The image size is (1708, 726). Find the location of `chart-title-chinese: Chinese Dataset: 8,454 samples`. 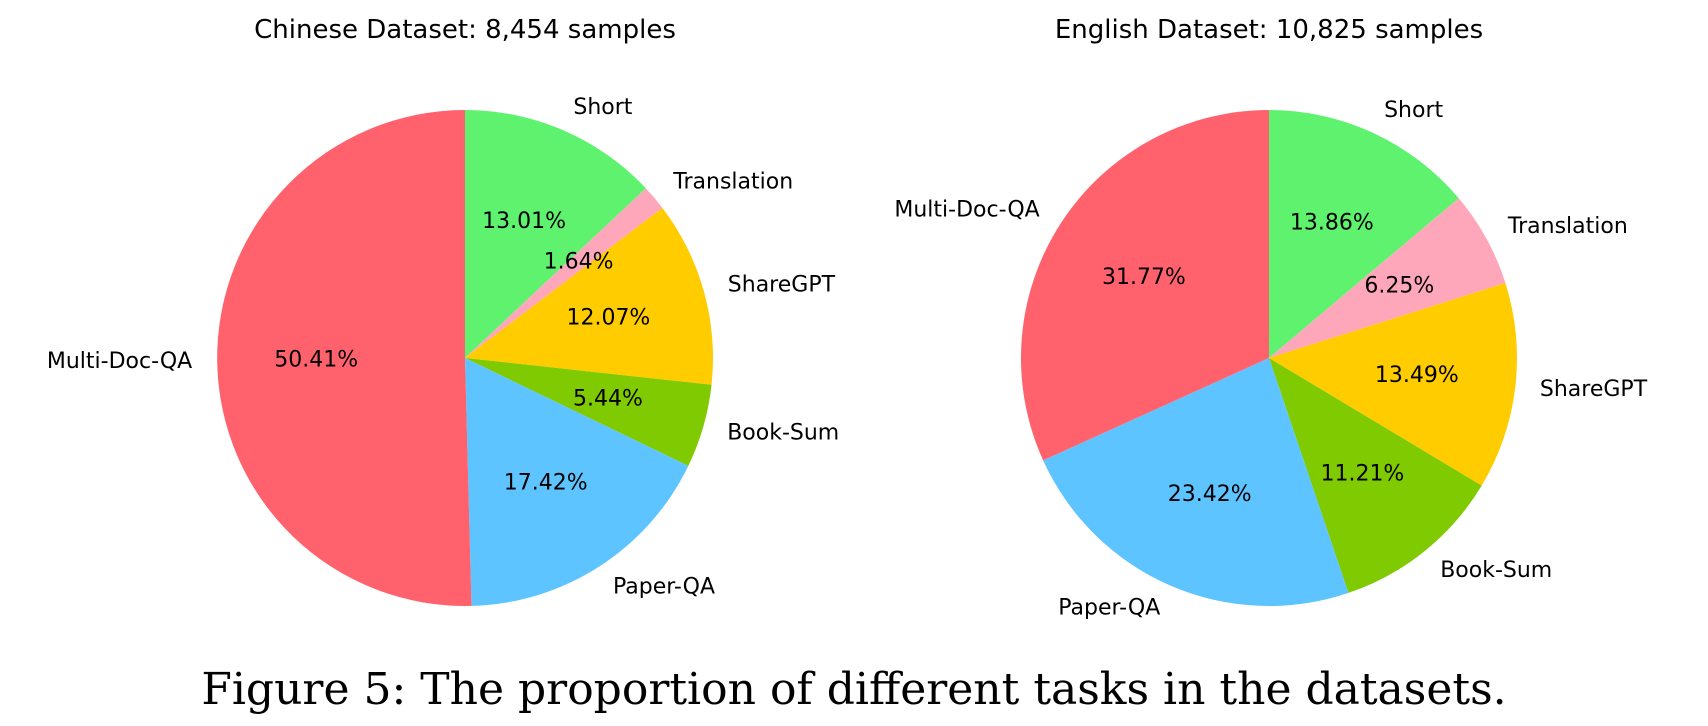

chart-title-chinese: Chinese Dataset: 8,454 samples is located at coordinates (465, 30).